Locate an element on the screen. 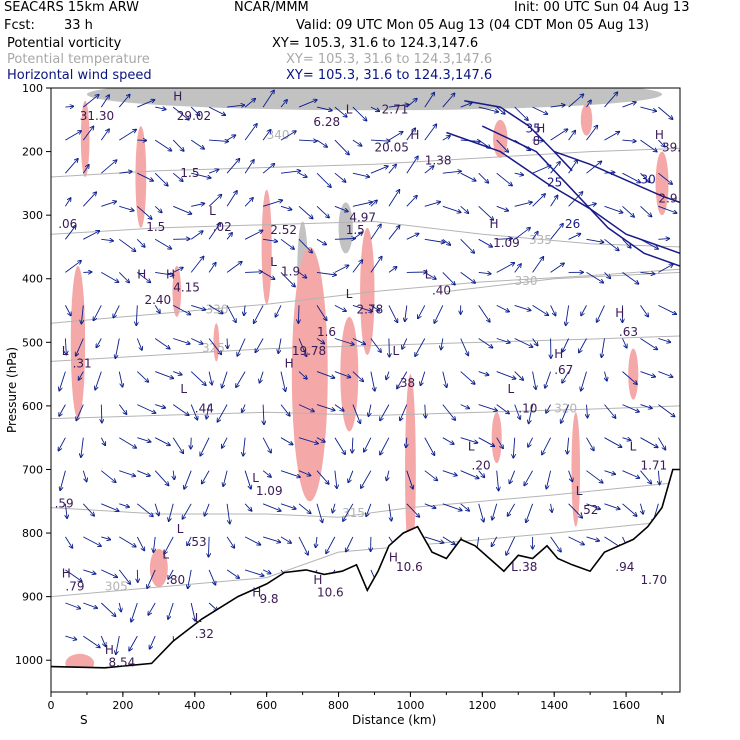 This screenshot has height=740, width=740. field-label-65: L is located at coordinates (65, 351).